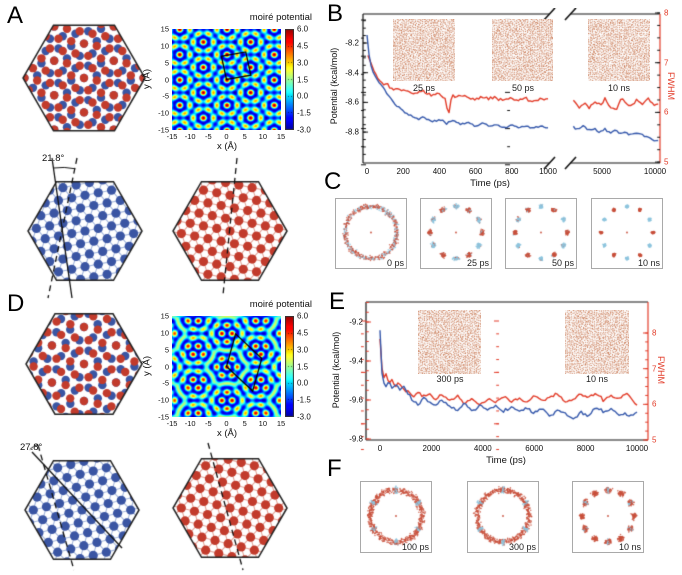 This screenshot has width=682, height=575. What do you see at coordinates (352, 102) in the screenshot?
I see `tick-label: -8.6` at bounding box center [352, 102].